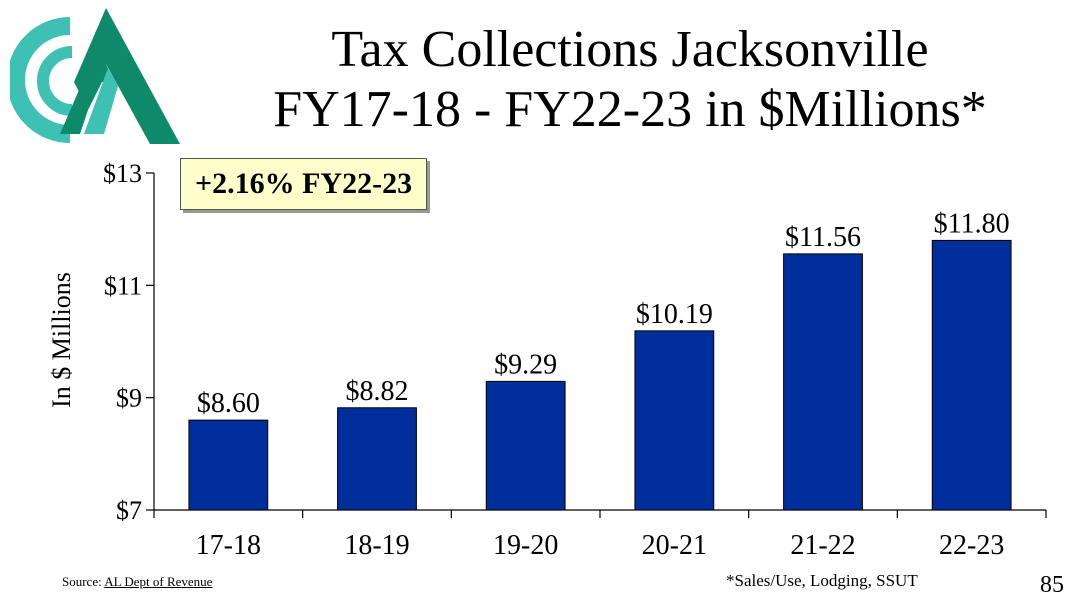  Describe the element at coordinates (61, 340) in the screenshot. I see `y-axis-label: In $ Millions` at that location.